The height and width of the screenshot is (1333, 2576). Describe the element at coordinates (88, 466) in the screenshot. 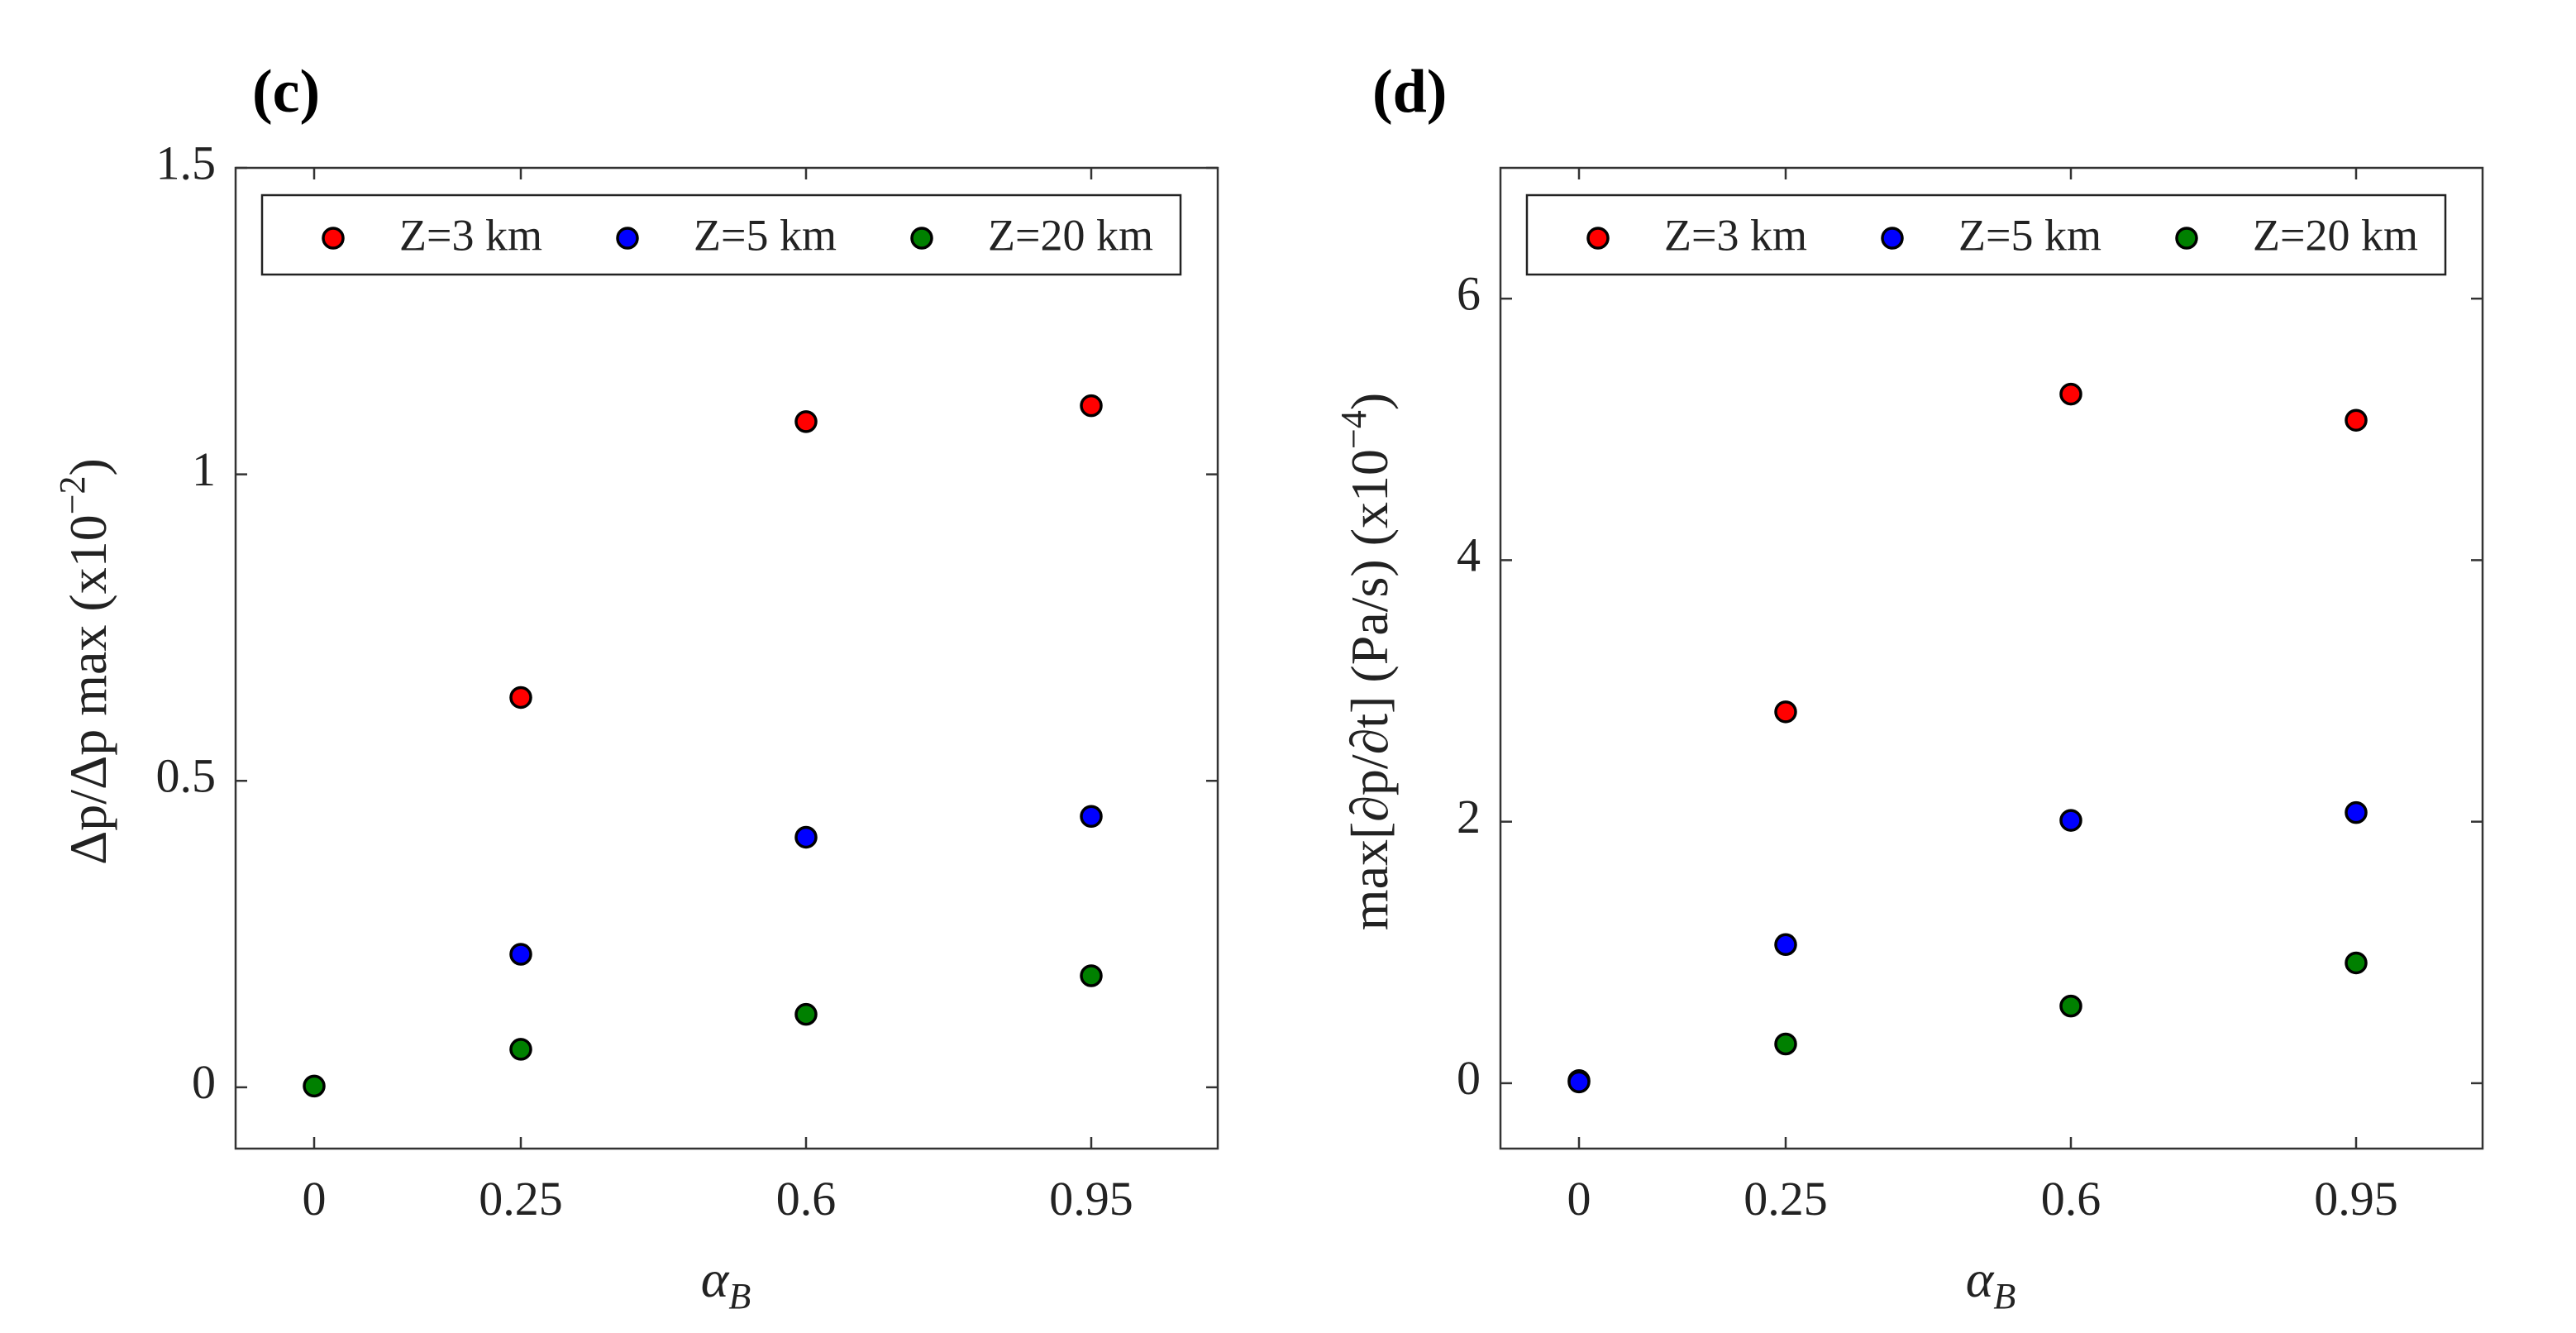

I see `y-axis-label-c-close: )` at that location.